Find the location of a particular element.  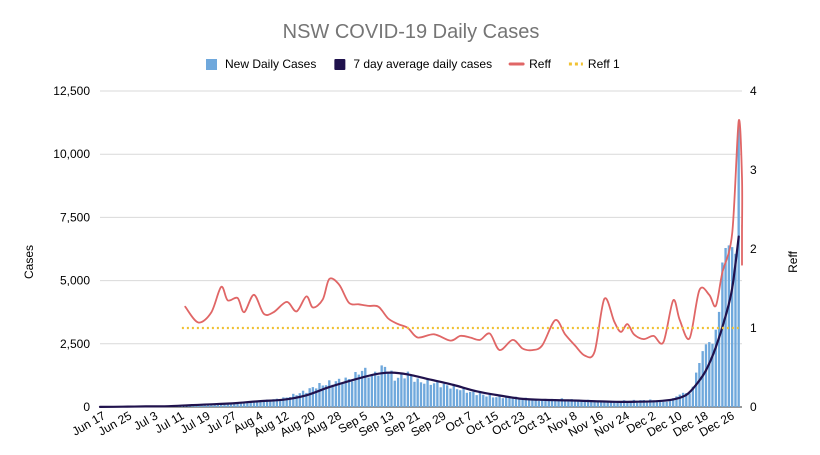

legend-swatch-new-daily-cases is located at coordinates (211, 64).